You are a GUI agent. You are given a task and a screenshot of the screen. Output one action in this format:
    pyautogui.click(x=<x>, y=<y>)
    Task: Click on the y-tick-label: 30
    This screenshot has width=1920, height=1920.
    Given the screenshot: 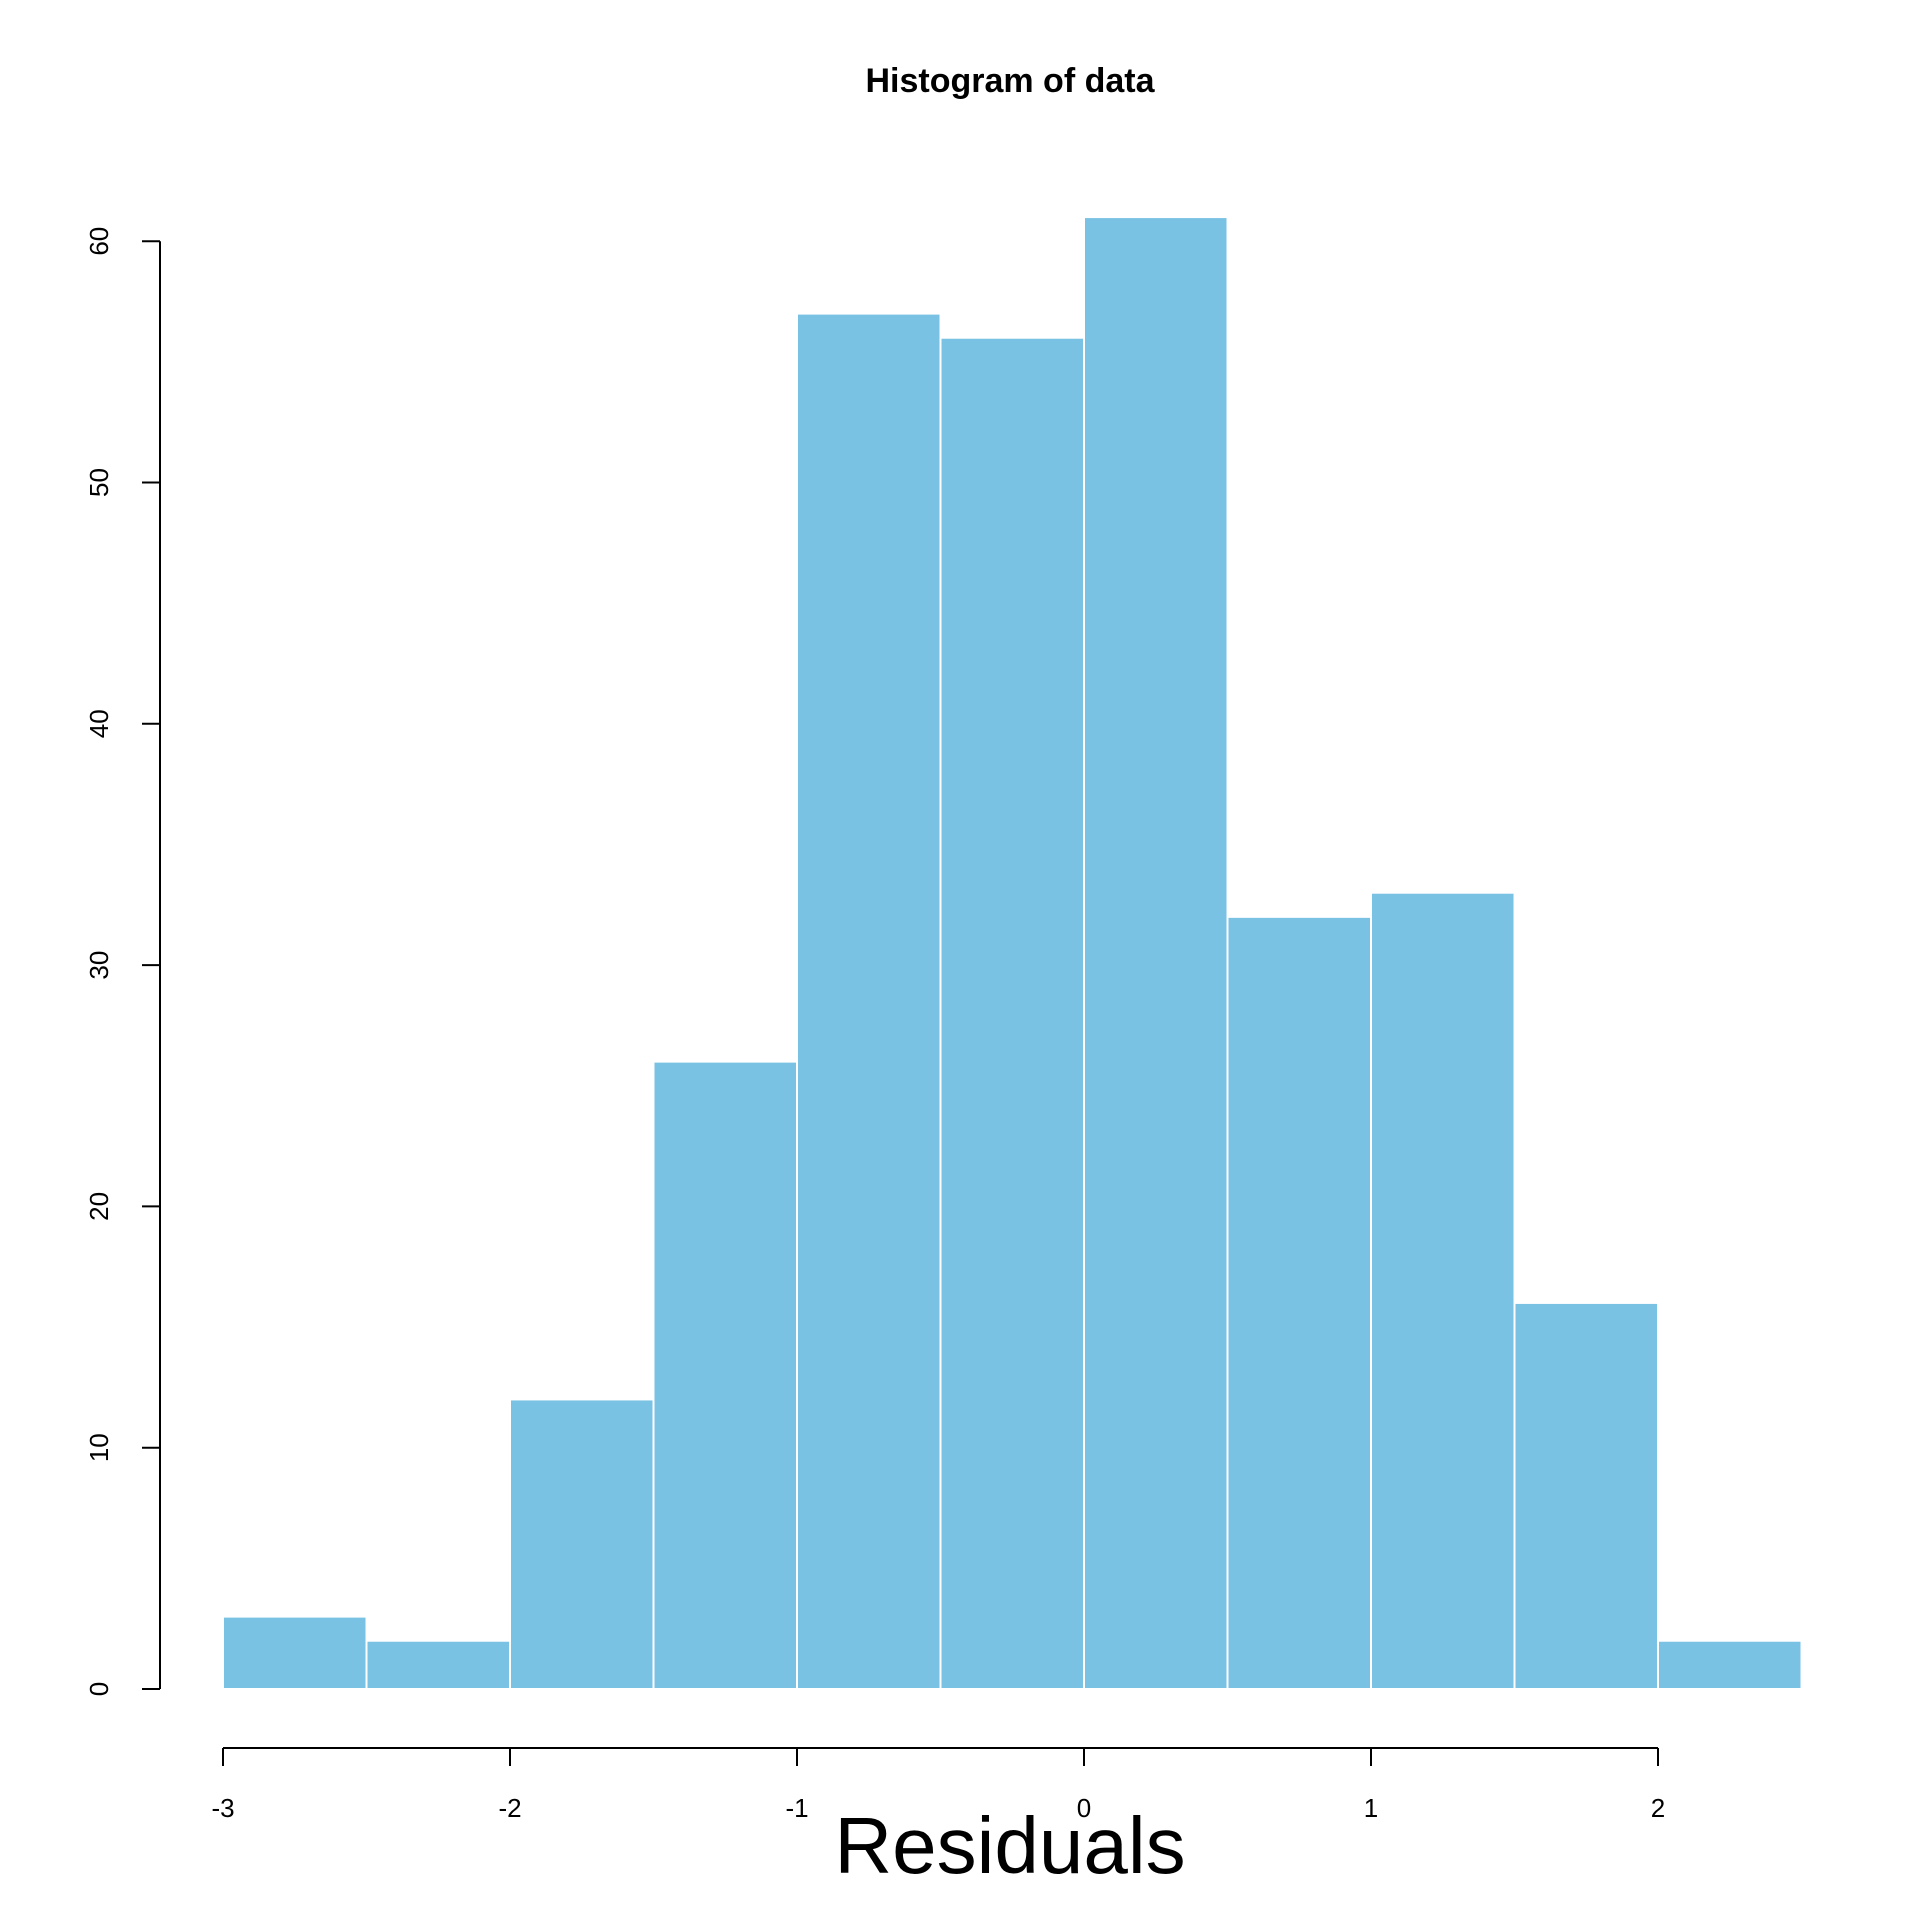 What is the action you would take?
    pyautogui.click(x=99, y=965)
    